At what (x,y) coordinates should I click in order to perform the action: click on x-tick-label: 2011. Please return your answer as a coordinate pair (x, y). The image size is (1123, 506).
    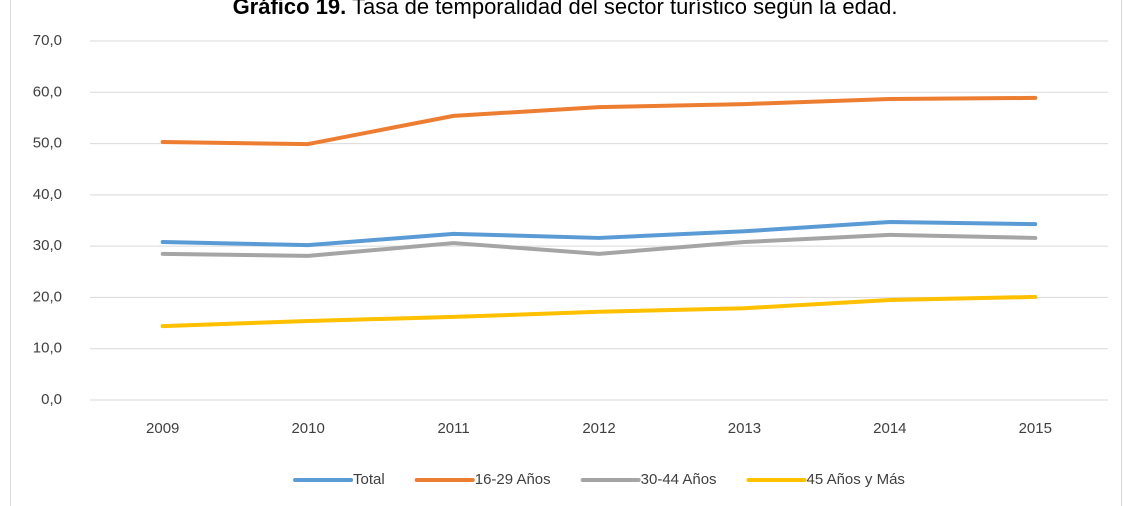
    Looking at the image, I should click on (453, 428).